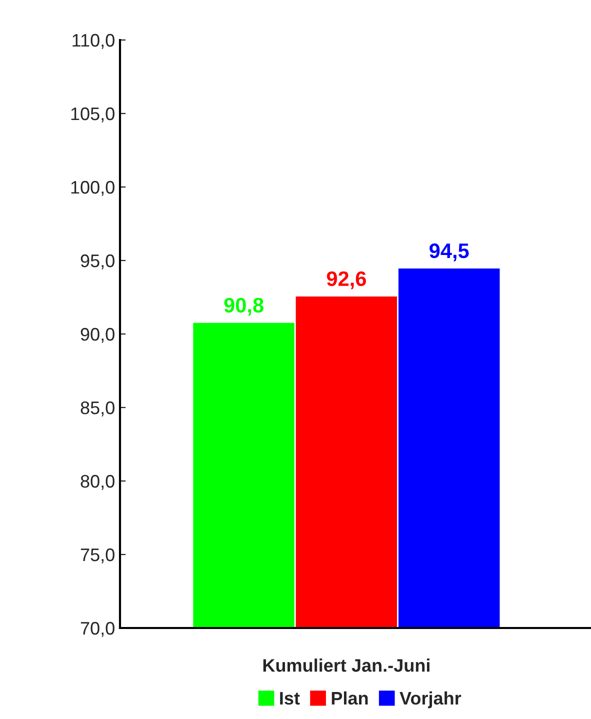  Describe the element at coordinates (350, 698) in the screenshot. I see `legend-label: Plan` at that location.